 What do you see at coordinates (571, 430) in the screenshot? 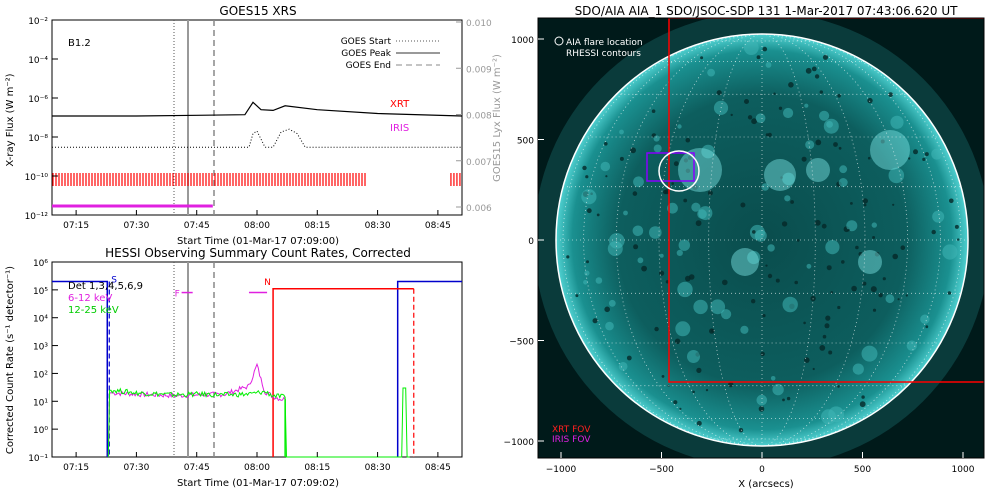
I see `aia-xrt-fov-label: XRT FOV` at bounding box center [571, 430].